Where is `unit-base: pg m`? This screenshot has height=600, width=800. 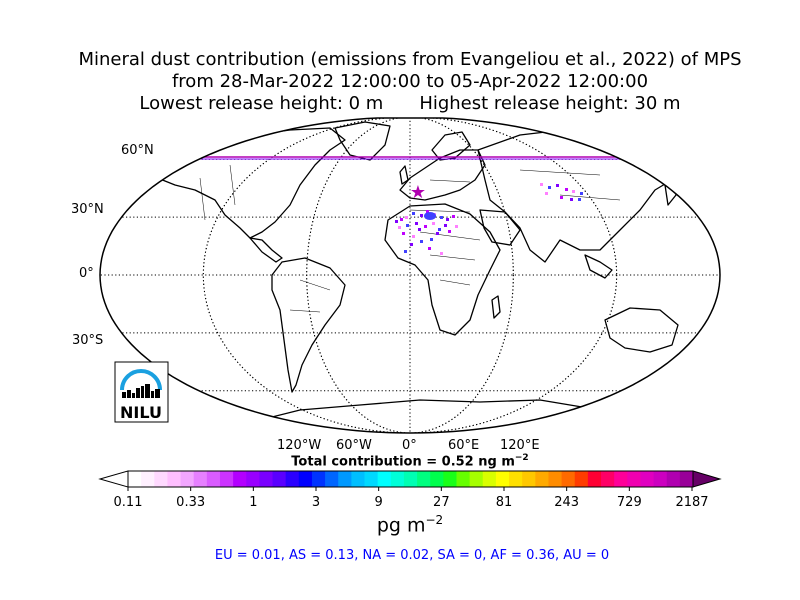 unit-base: pg m is located at coordinates (401, 525).